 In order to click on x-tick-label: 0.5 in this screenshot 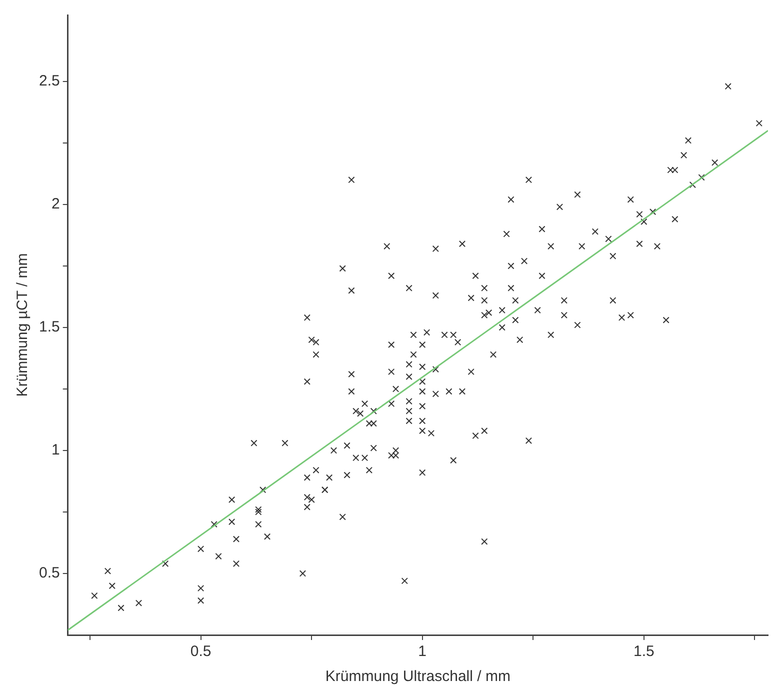, I will do `click(201, 651)`.